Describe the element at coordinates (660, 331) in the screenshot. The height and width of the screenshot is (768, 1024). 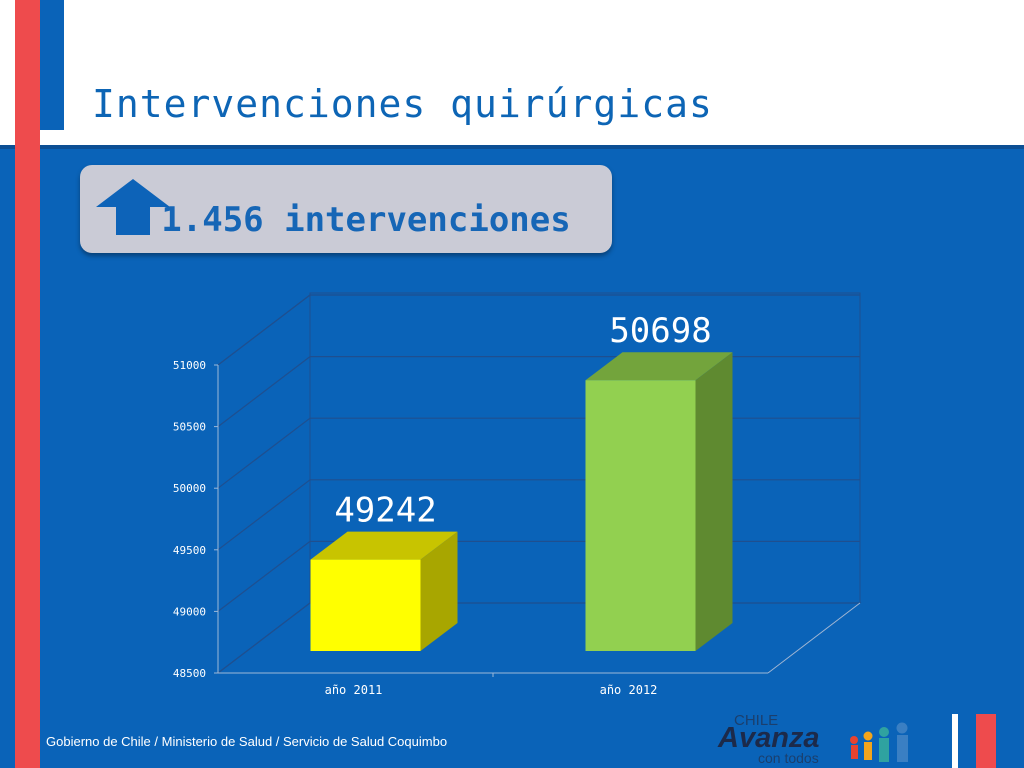
I see `data-label: 50698` at that location.